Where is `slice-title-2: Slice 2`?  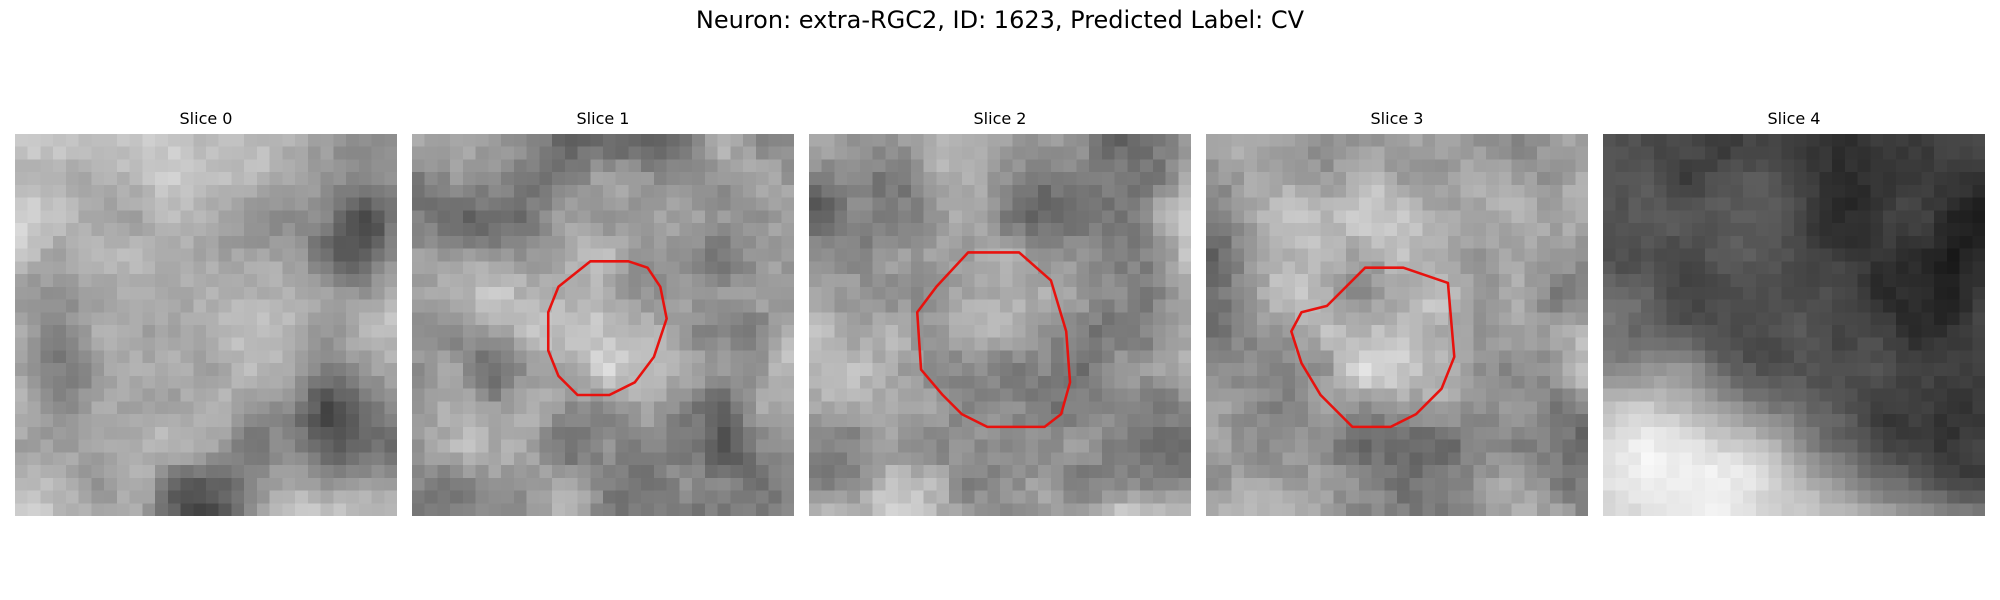 slice-title-2: Slice 2 is located at coordinates (1000, 118).